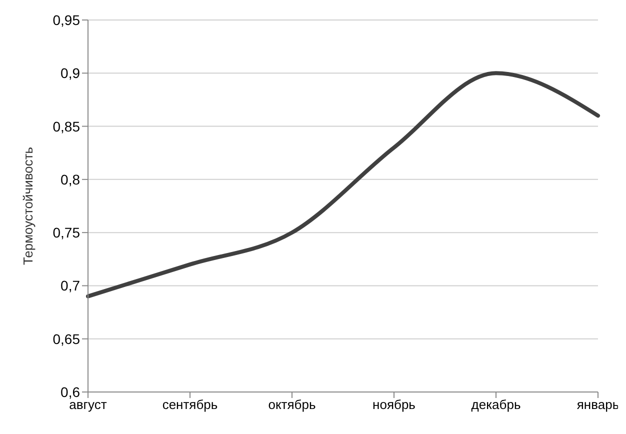 This screenshot has height=434, width=626. Describe the element at coordinates (66, 20) in the screenshot. I see `y-tick-label: 0,95` at that location.